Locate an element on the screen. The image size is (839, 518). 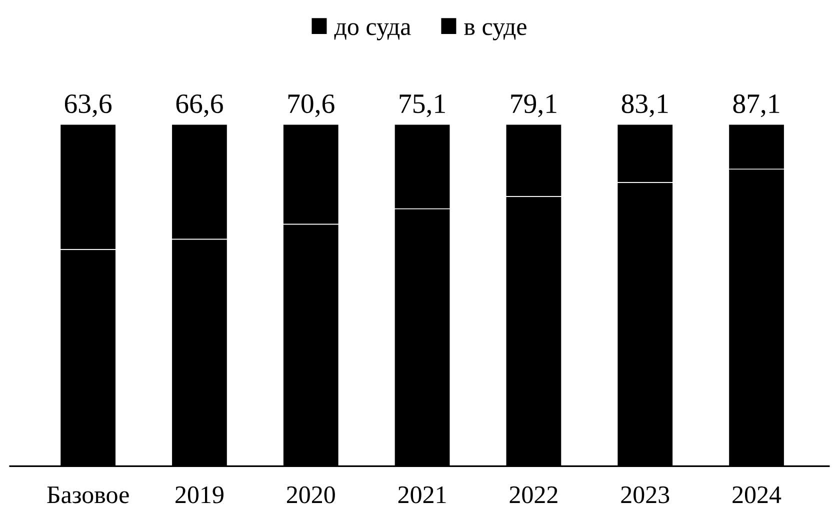
x-tick-label: 2022 is located at coordinates (534, 495).